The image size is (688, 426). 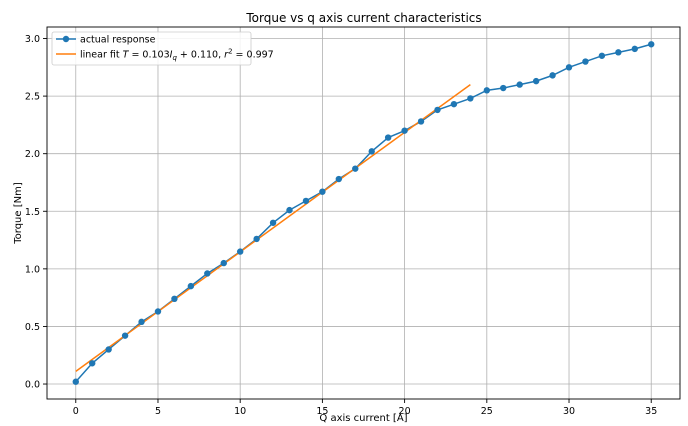 What do you see at coordinates (405, 411) in the screenshot?
I see `x-tick-label: 20` at bounding box center [405, 411].